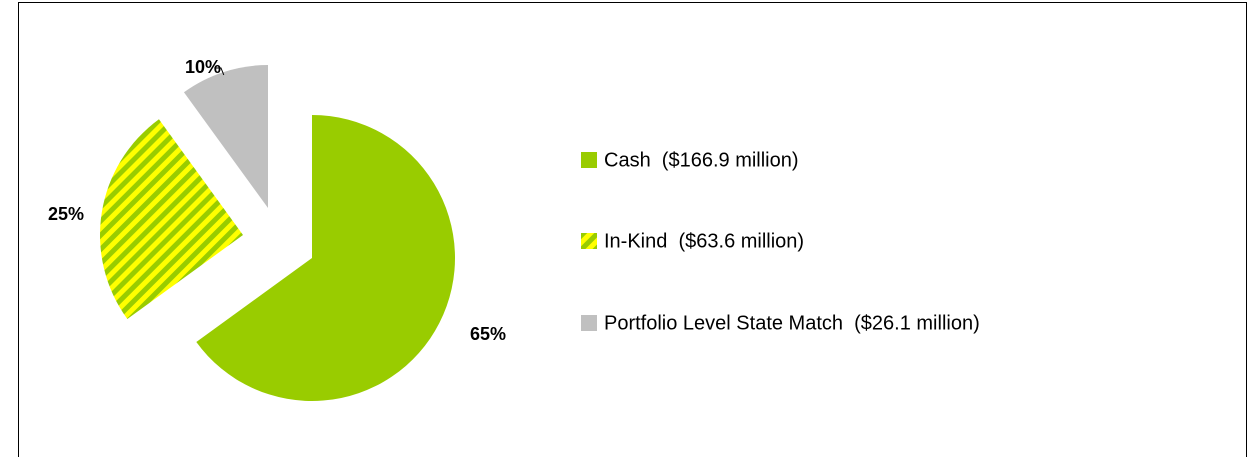  What do you see at coordinates (701, 160) in the screenshot?
I see `legend-label: Cash ($166.9 million)` at bounding box center [701, 160].